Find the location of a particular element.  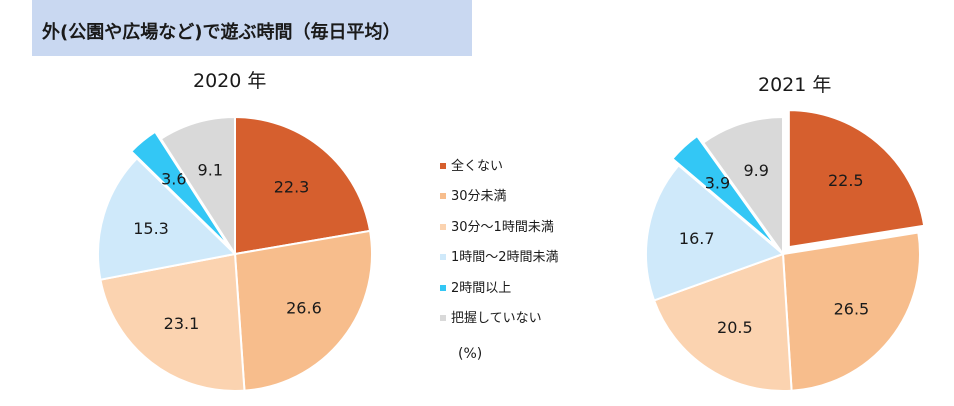

data-label-under-30min: 26.6 is located at coordinates (304, 308).